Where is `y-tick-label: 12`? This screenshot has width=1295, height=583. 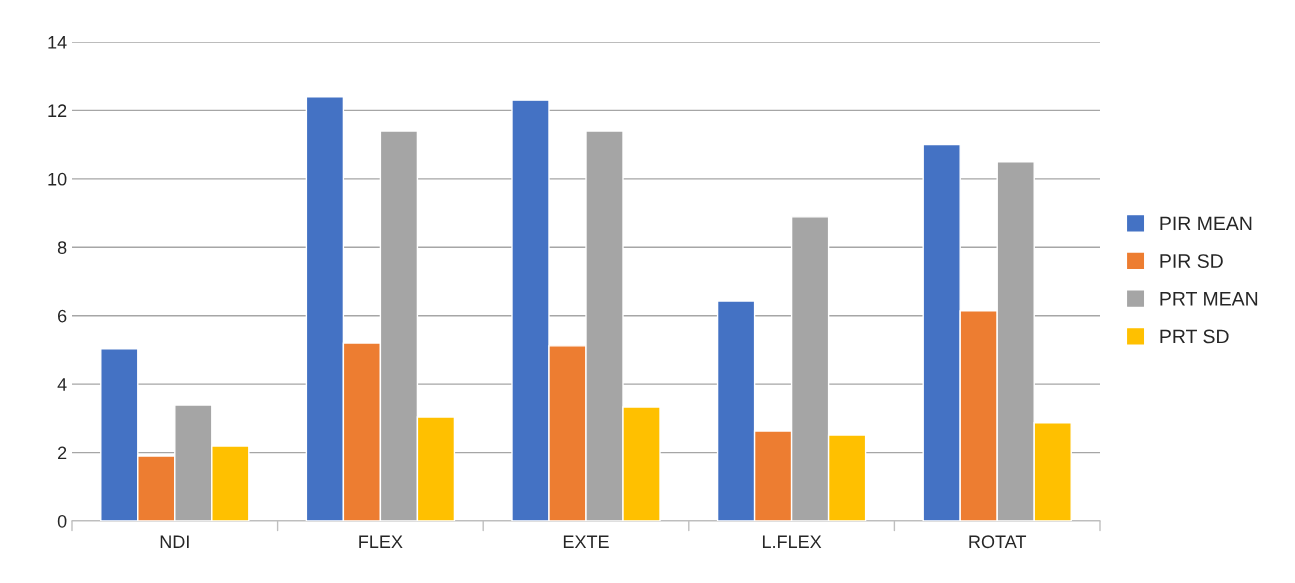 y-tick-label: 12 is located at coordinates (57, 110).